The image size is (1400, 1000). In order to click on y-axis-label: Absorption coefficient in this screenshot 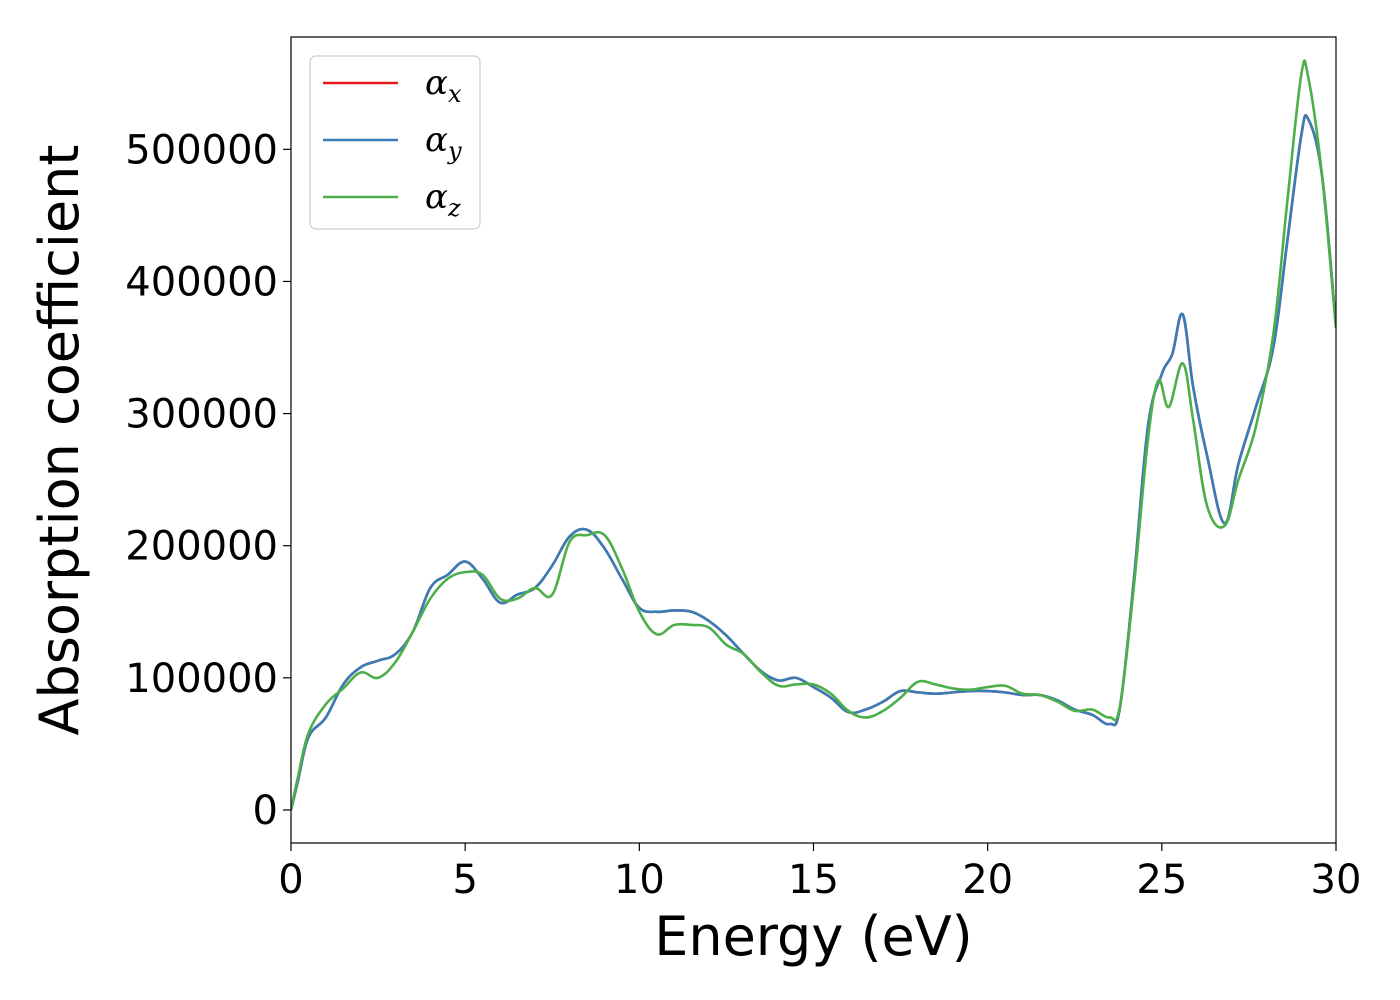, I will do `click(59, 440)`.